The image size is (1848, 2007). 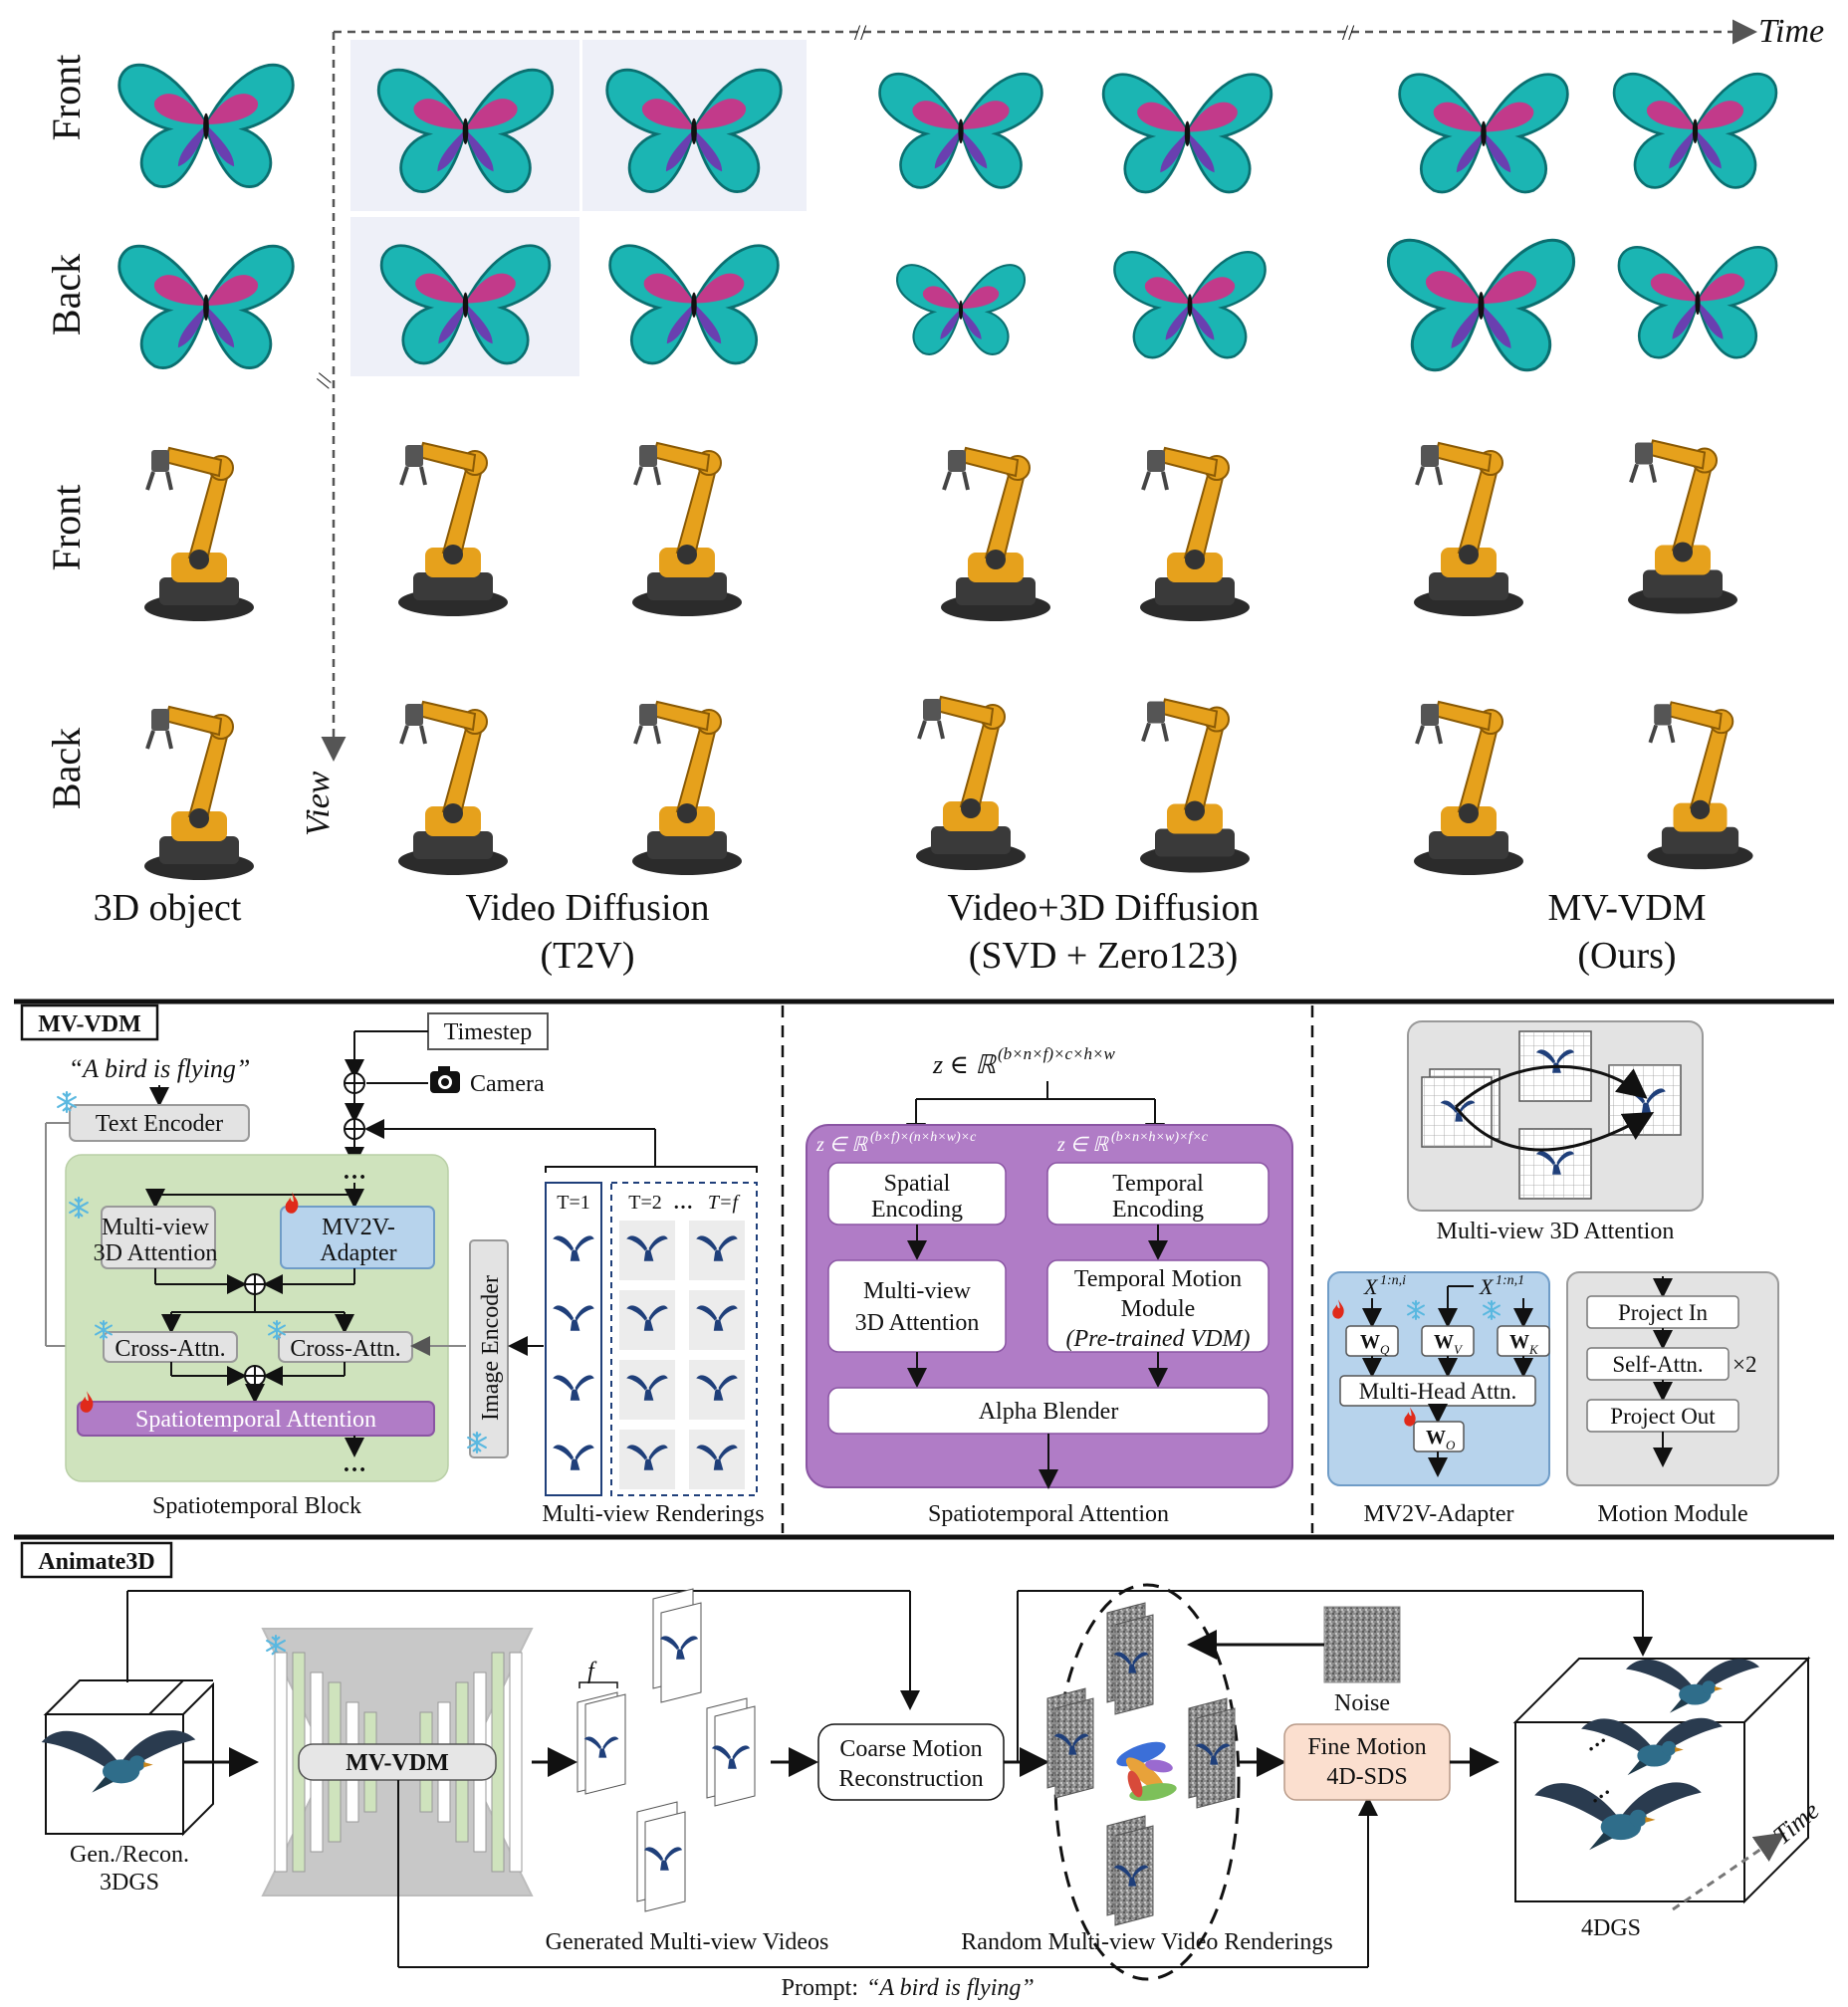 I want to click on z-top-sup: (b×n×f)×c×h×w, so click(x=1056, y=1053).